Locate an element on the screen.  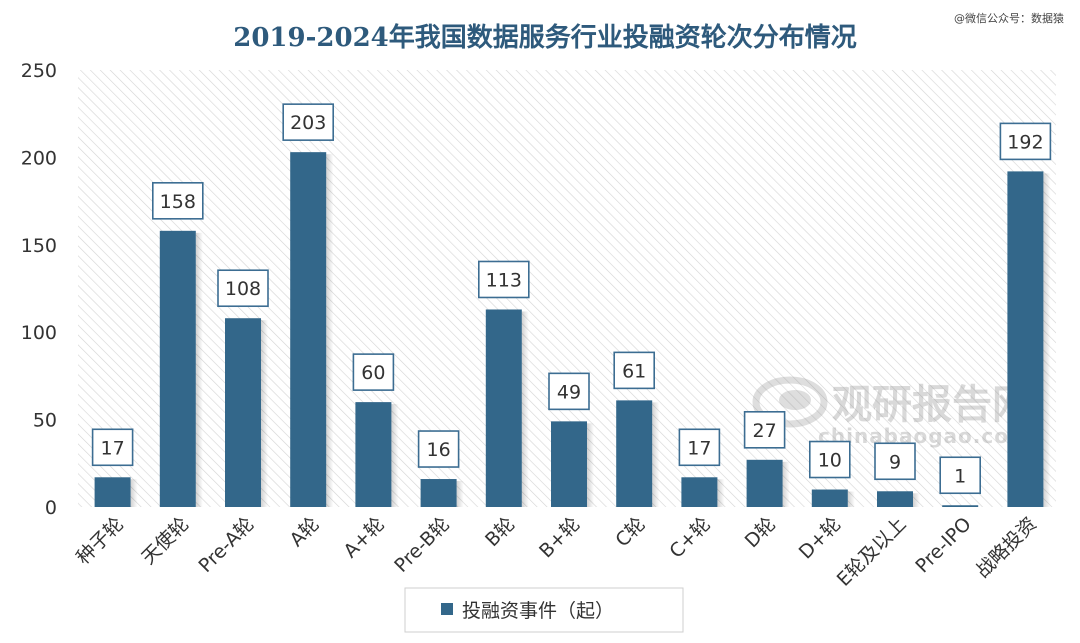
watermark-swirl-icon is located at coordinates (790, 402).